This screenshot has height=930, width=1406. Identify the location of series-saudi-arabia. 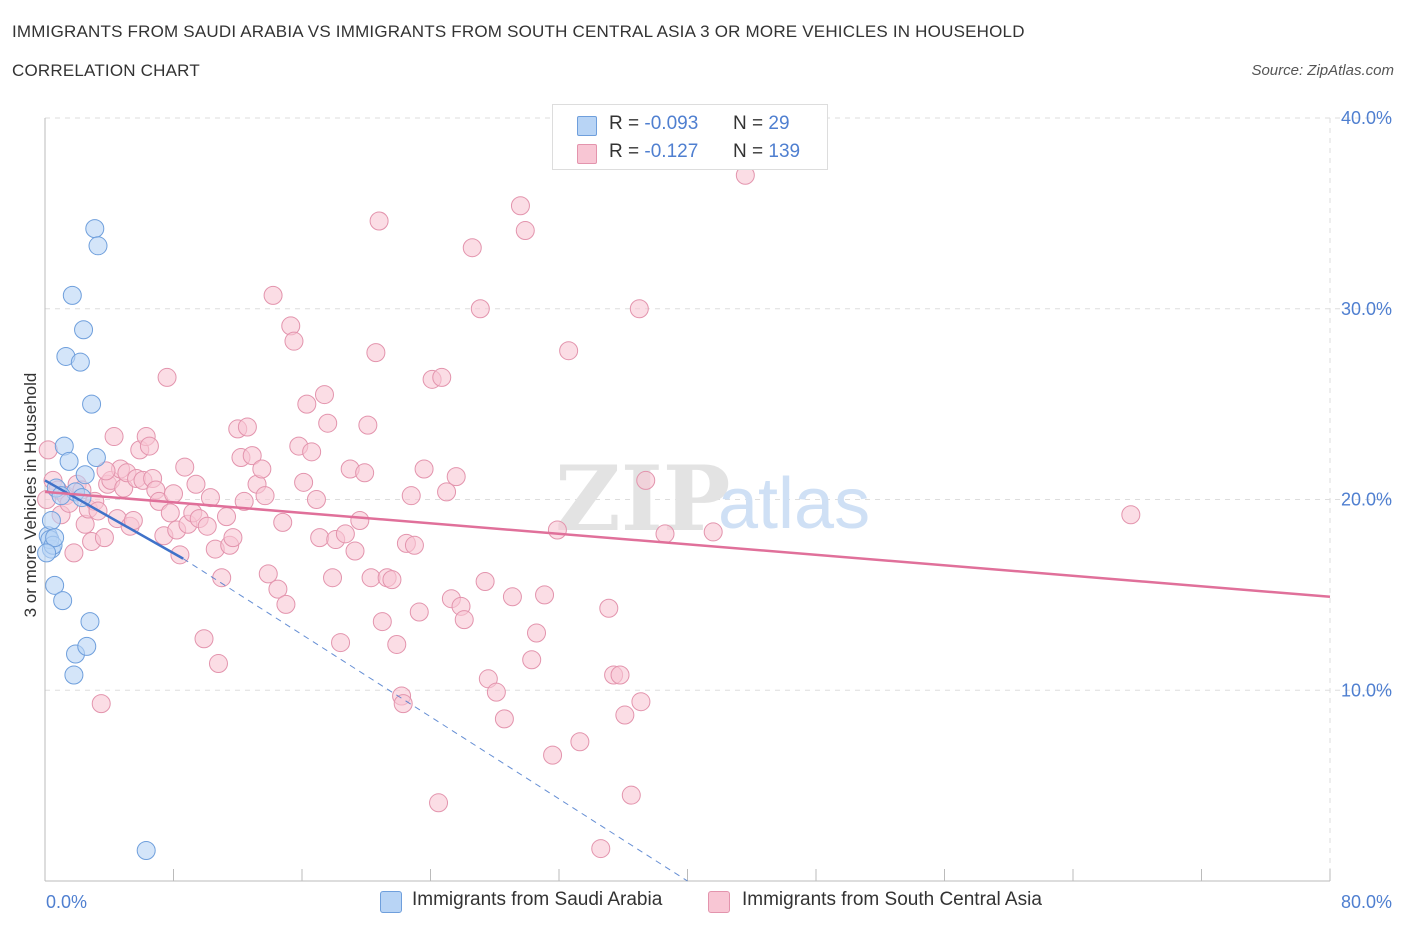
(96, 539).